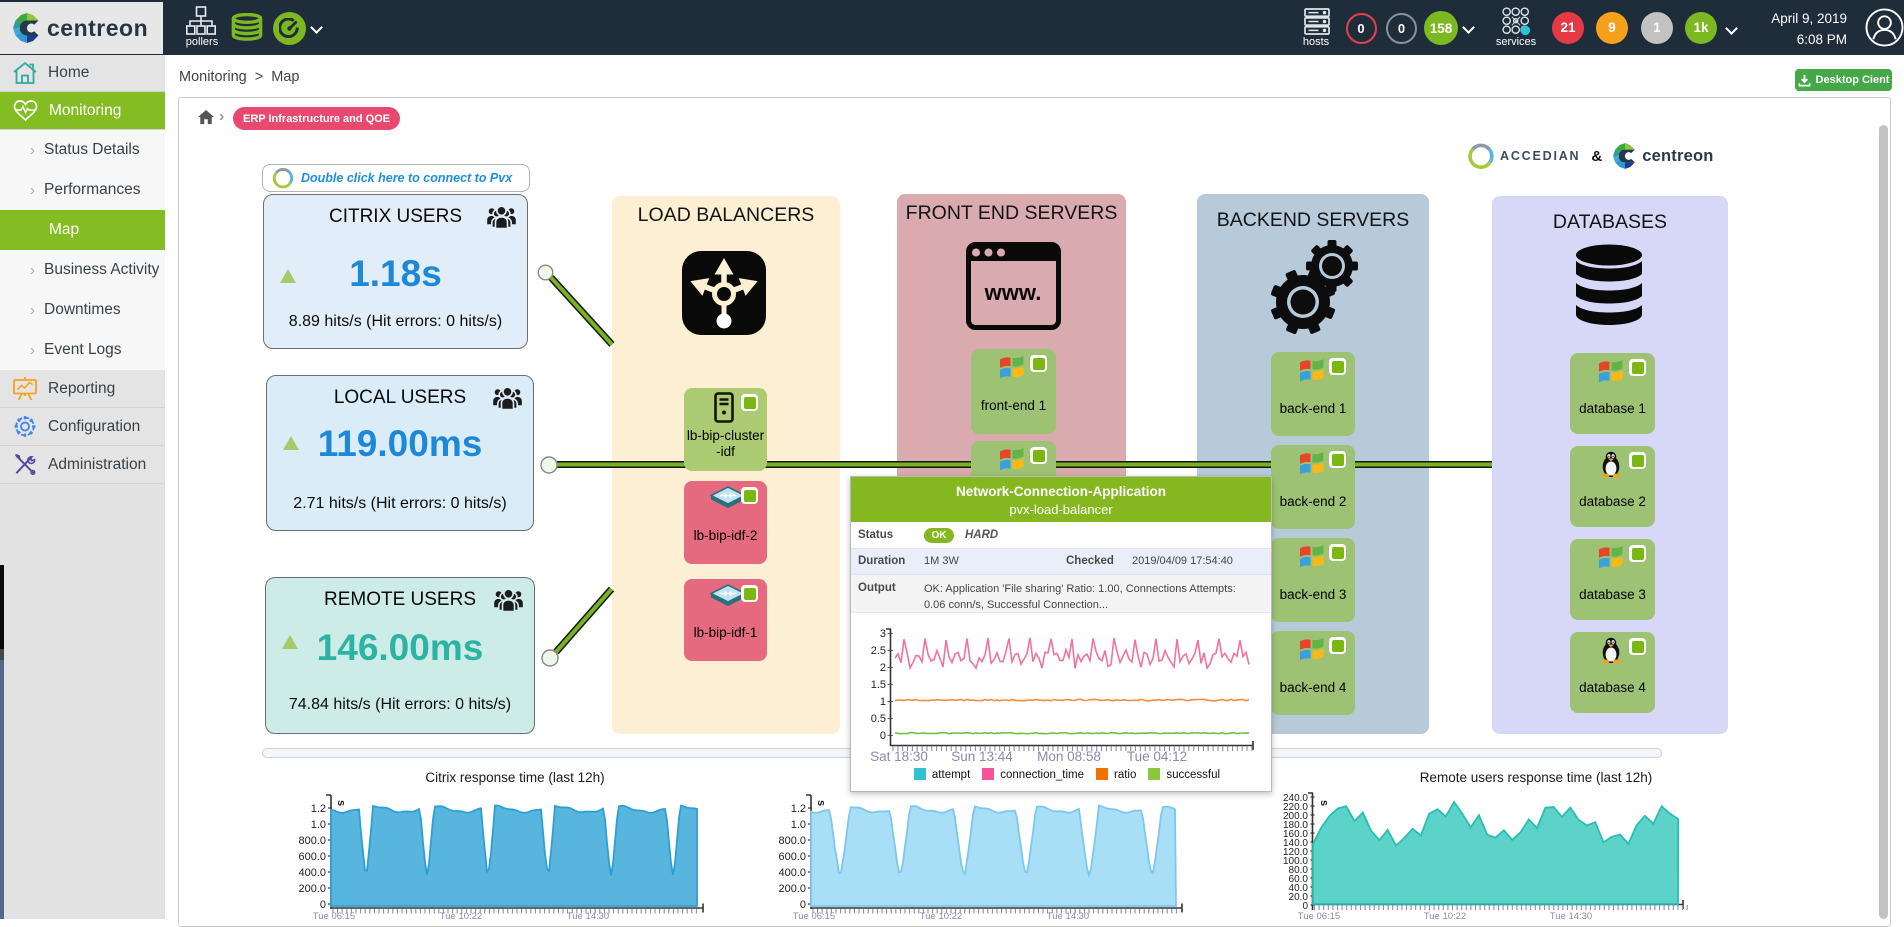  Describe the element at coordinates (1295, 834) in the screenshot. I see `svg-text: 160.0` at that location.